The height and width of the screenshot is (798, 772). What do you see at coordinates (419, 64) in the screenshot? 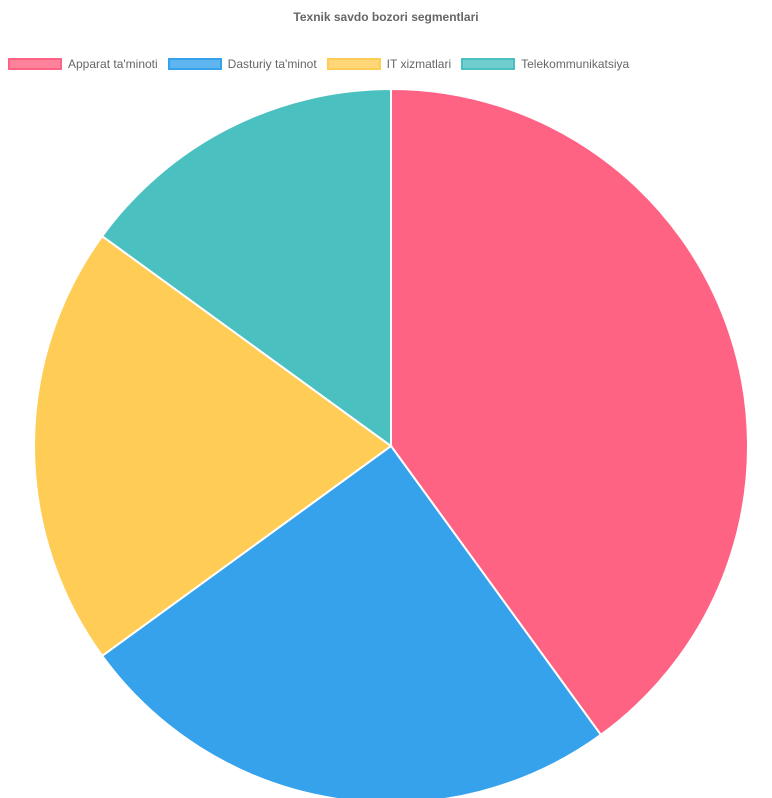
I see `legend-label-it-xizmatlari: IT xizmatlari` at bounding box center [419, 64].